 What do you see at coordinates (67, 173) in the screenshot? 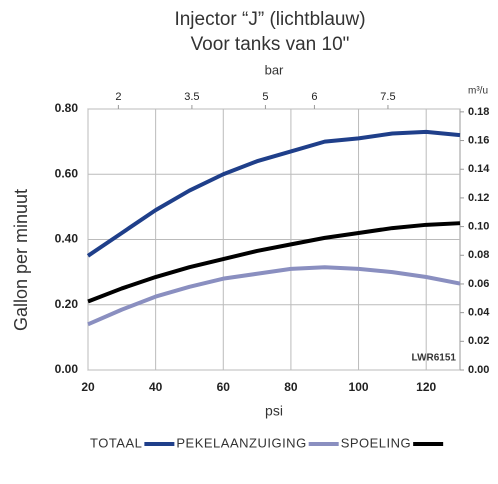
I see `y-tick-label: 0.60` at bounding box center [67, 173].